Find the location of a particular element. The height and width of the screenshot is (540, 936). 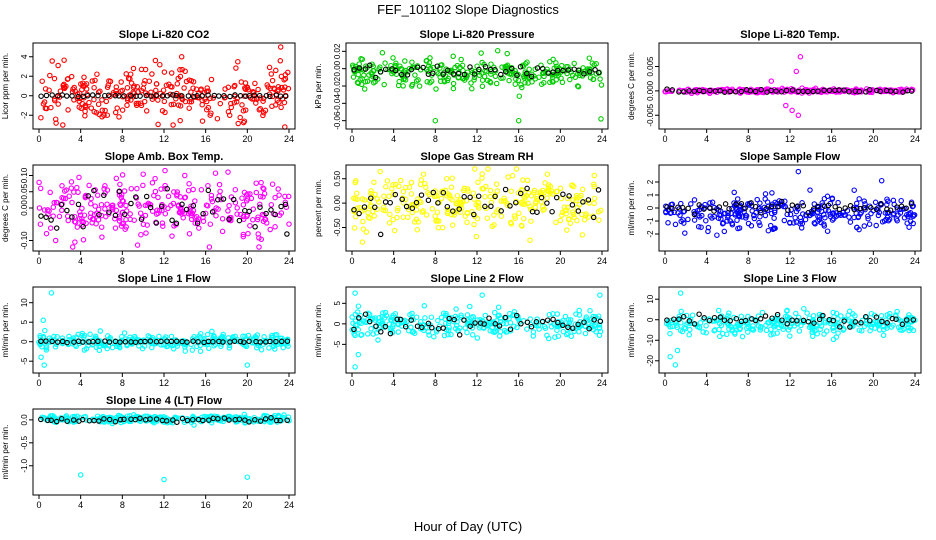

x-tick-label: 8 is located at coordinates (122, 383).